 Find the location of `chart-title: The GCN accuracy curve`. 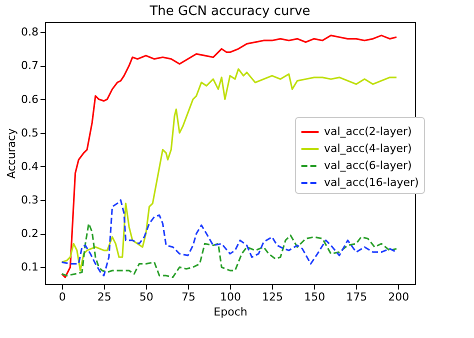

chart-title: The GCN accuracy curve is located at coordinates (229, 11).